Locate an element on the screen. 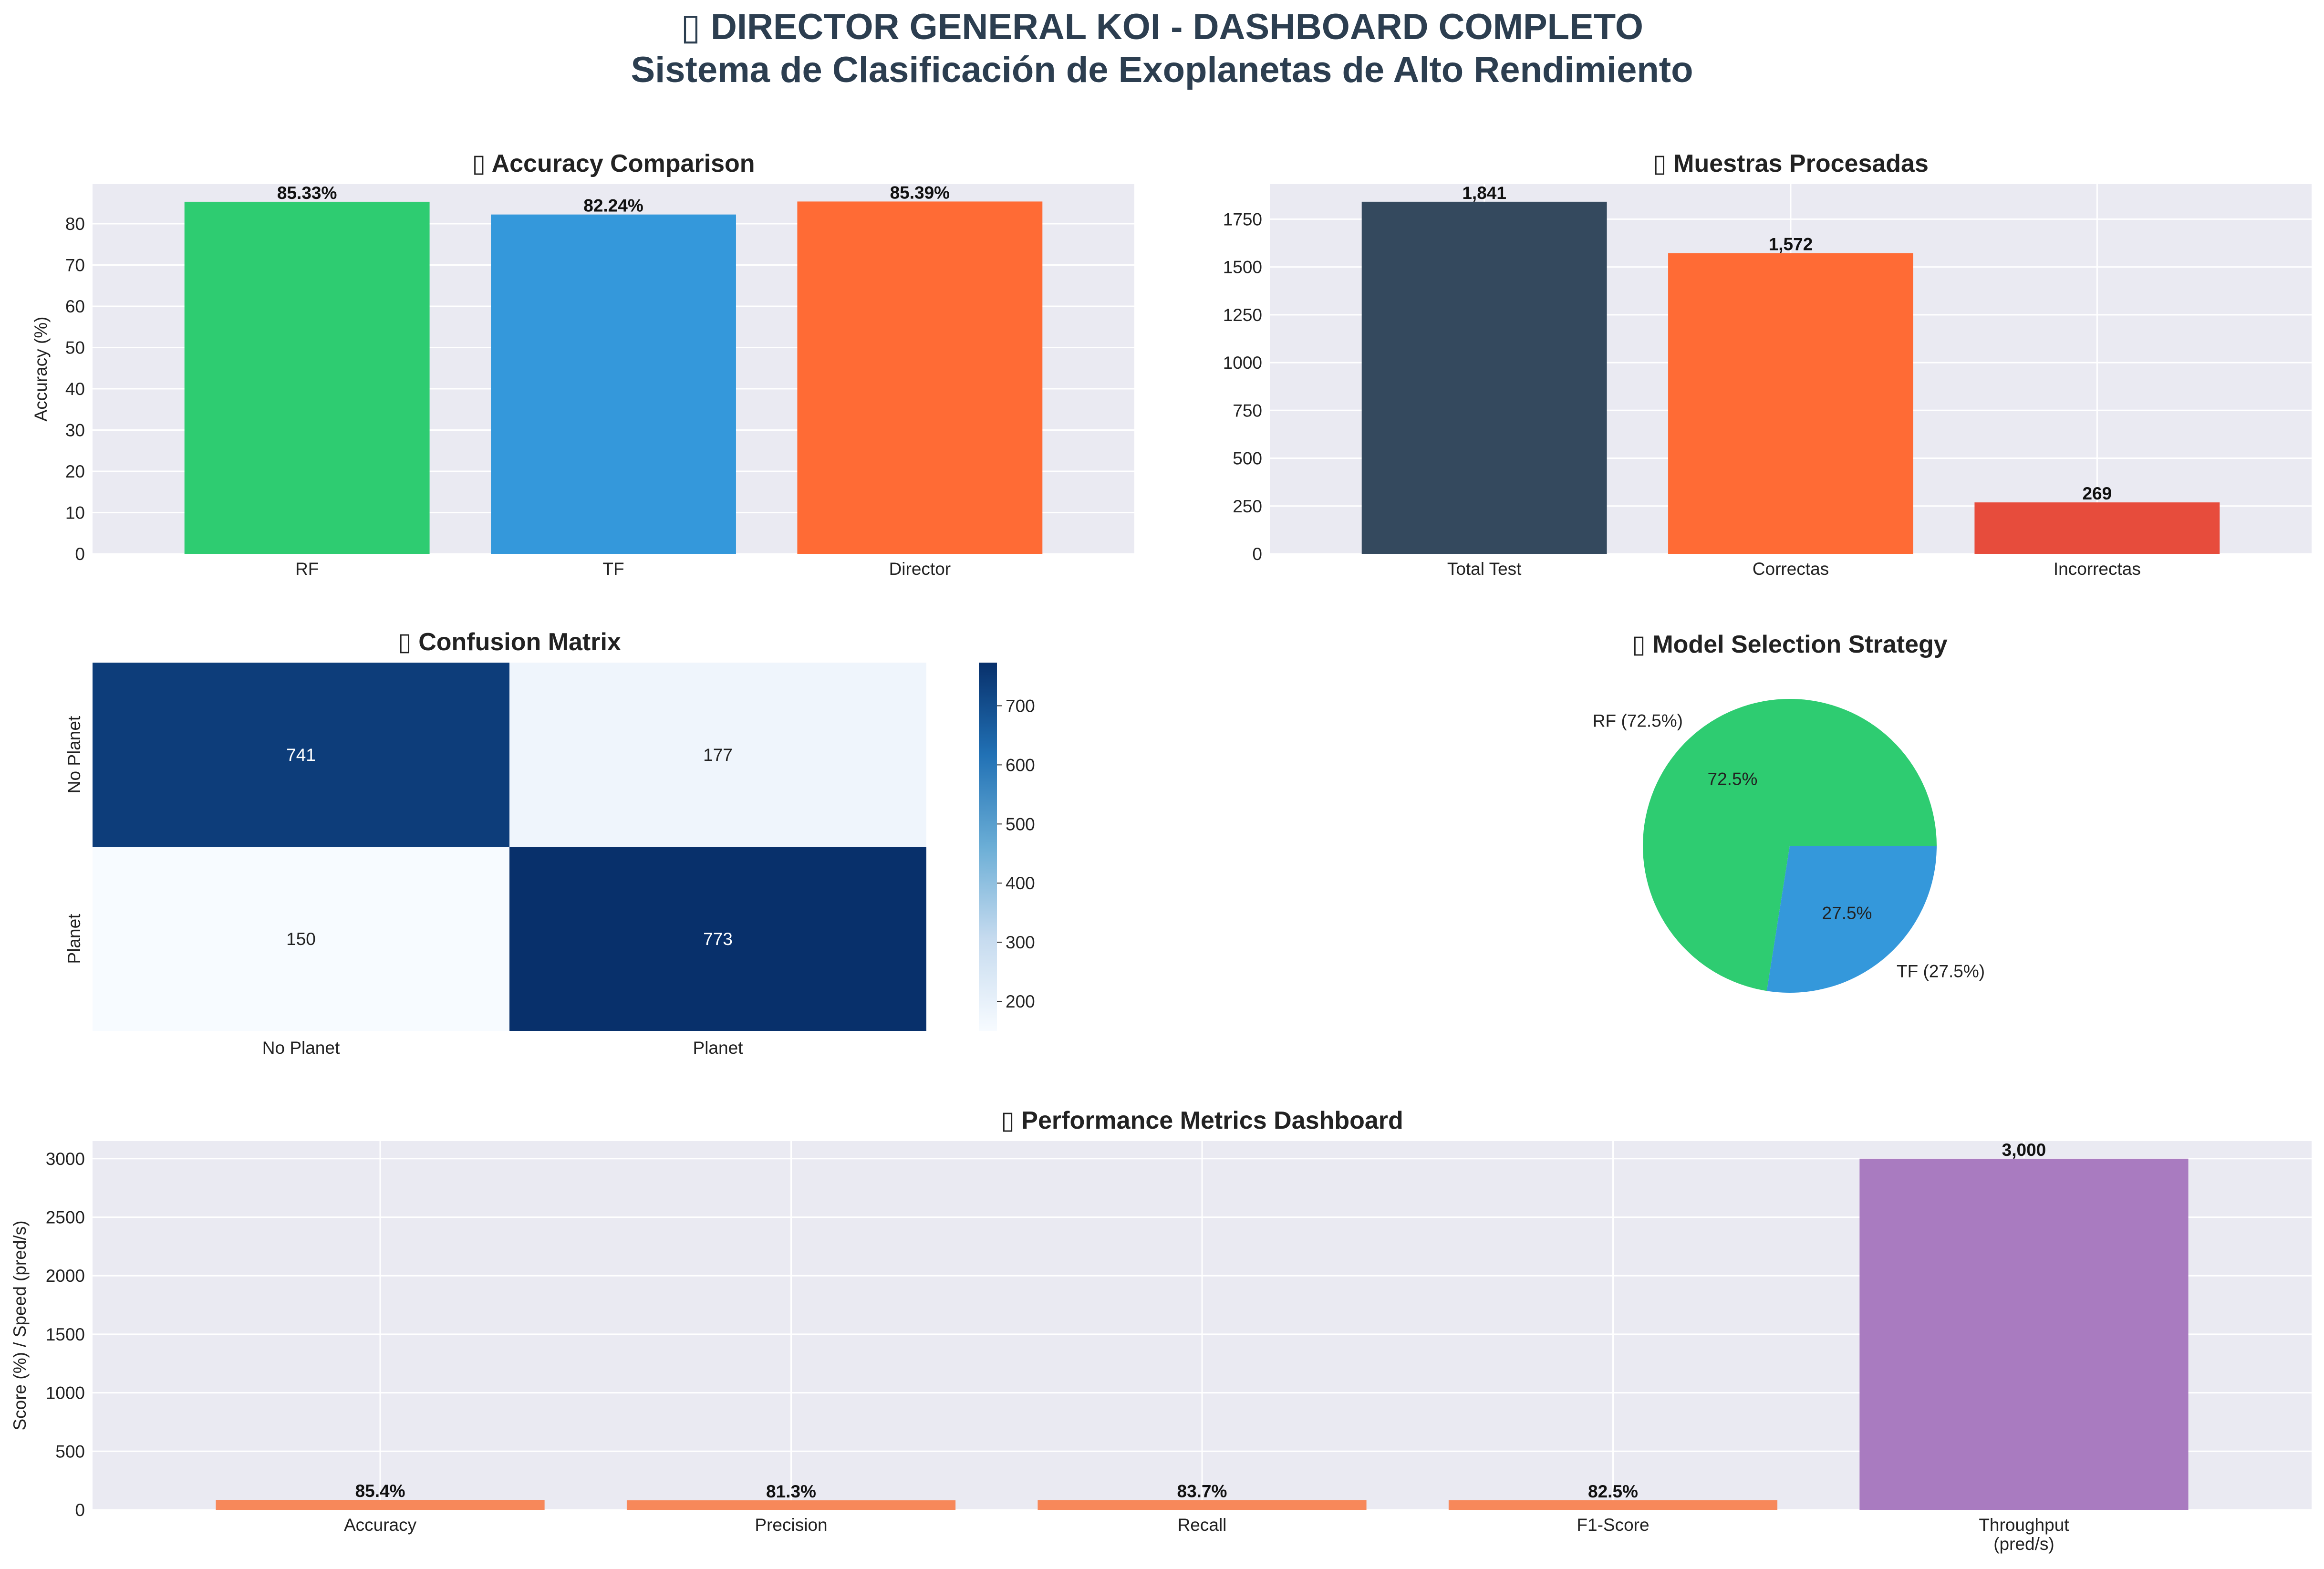  bar-precision is located at coordinates (791, 1505).